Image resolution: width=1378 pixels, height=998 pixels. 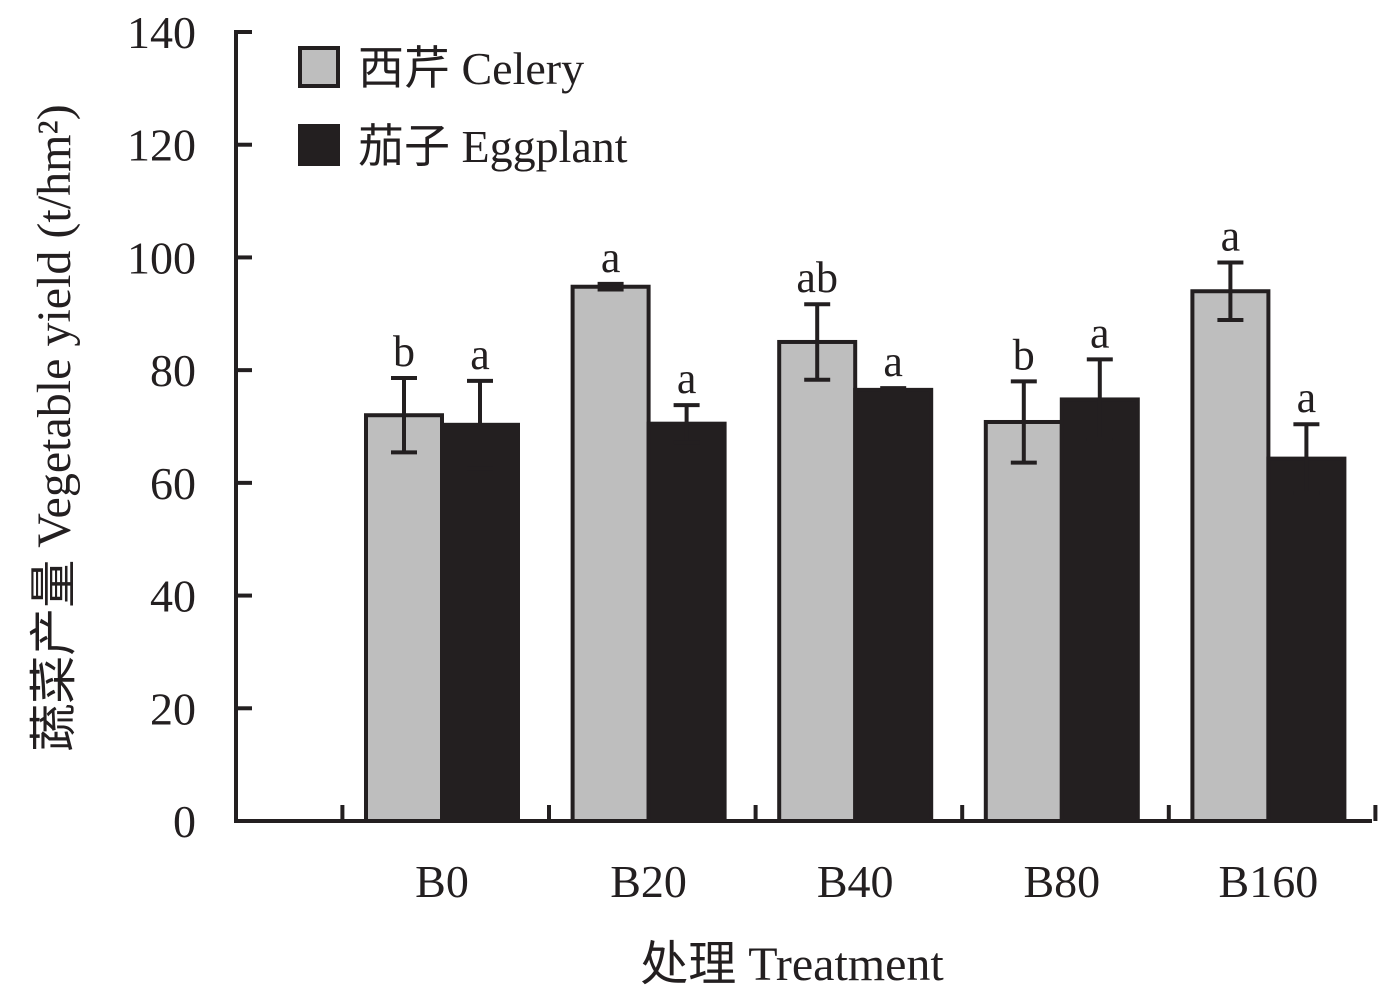 What do you see at coordinates (686, 622) in the screenshot?
I see `bar-eggplant-B20` at bounding box center [686, 622].